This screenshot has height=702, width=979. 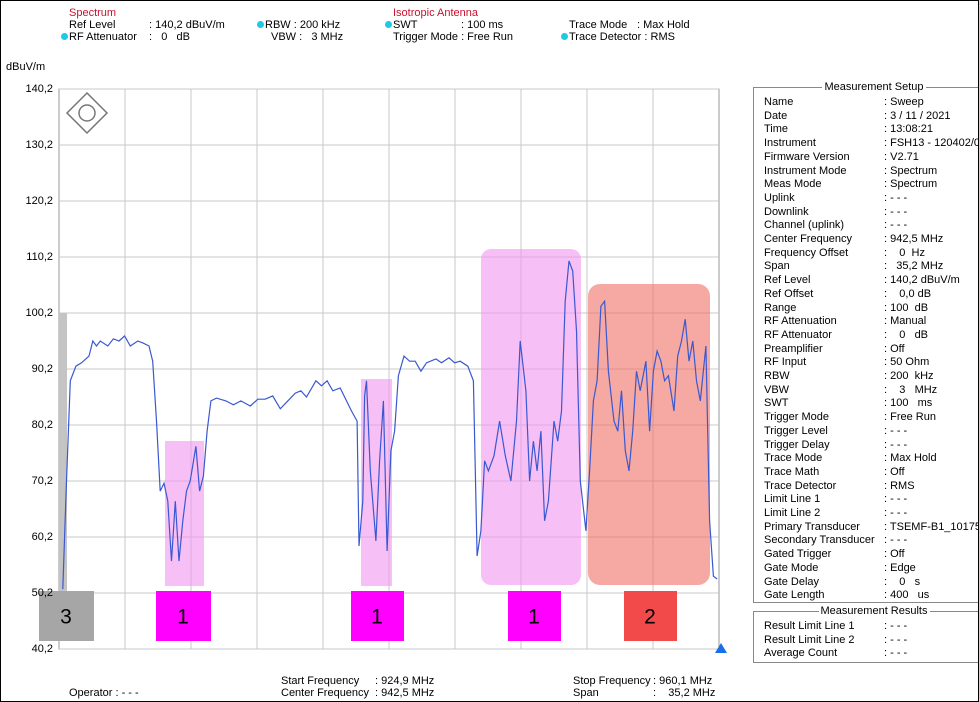 I want to click on setting: Trace Detector : RMS, so click(x=622, y=37).